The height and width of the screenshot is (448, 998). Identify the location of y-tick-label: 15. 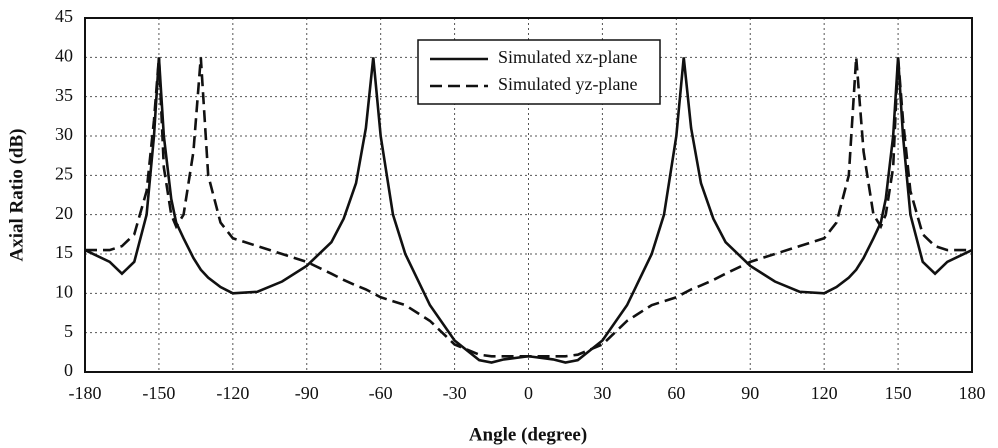
(64, 252).